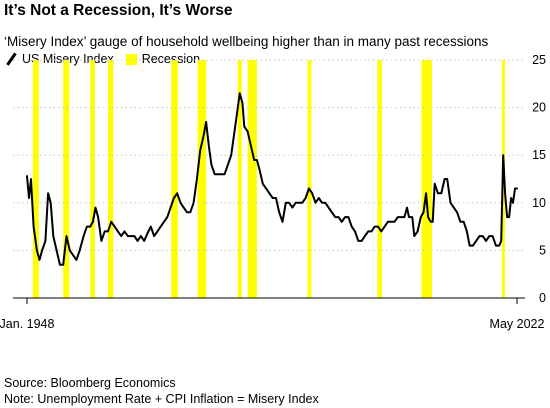 The height and width of the screenshot is (408, 550). What do you see at coordinates (517, 324) in the screenshot?
I see `x-tick-label-2: May 2022` at bounding box center [517, 324].